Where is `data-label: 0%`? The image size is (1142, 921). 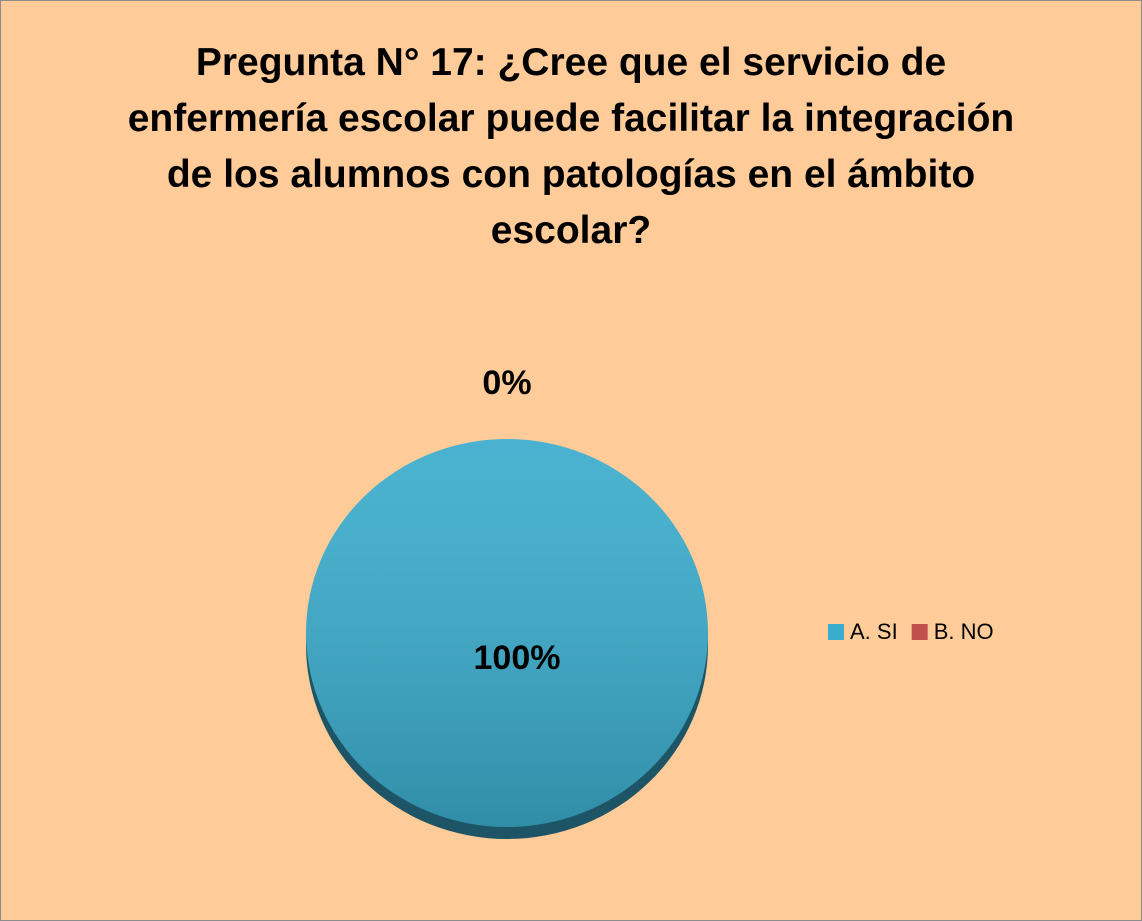 data-label: 0% is located at coordinates (506, 383).